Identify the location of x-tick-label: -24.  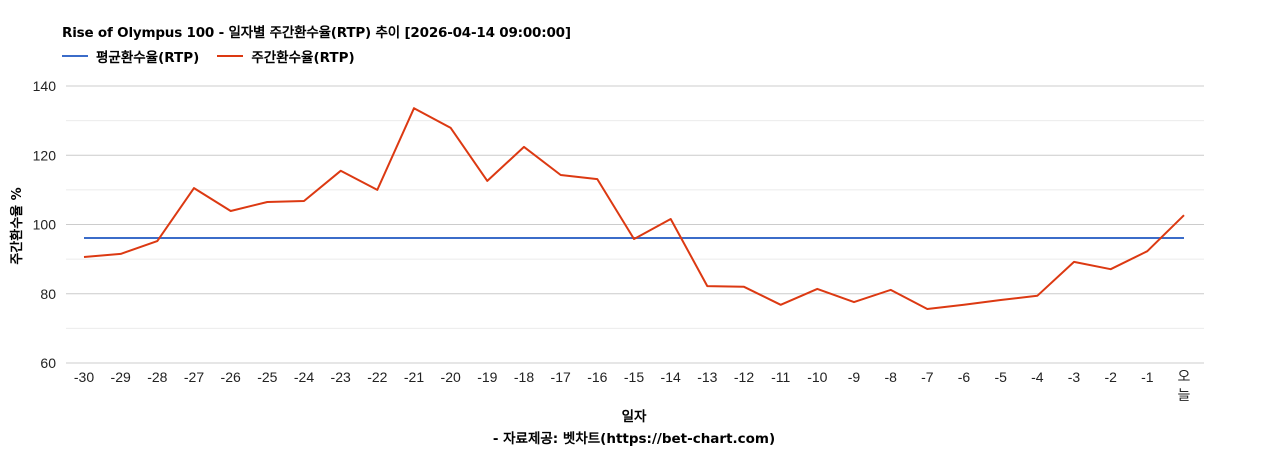
(304, 377).